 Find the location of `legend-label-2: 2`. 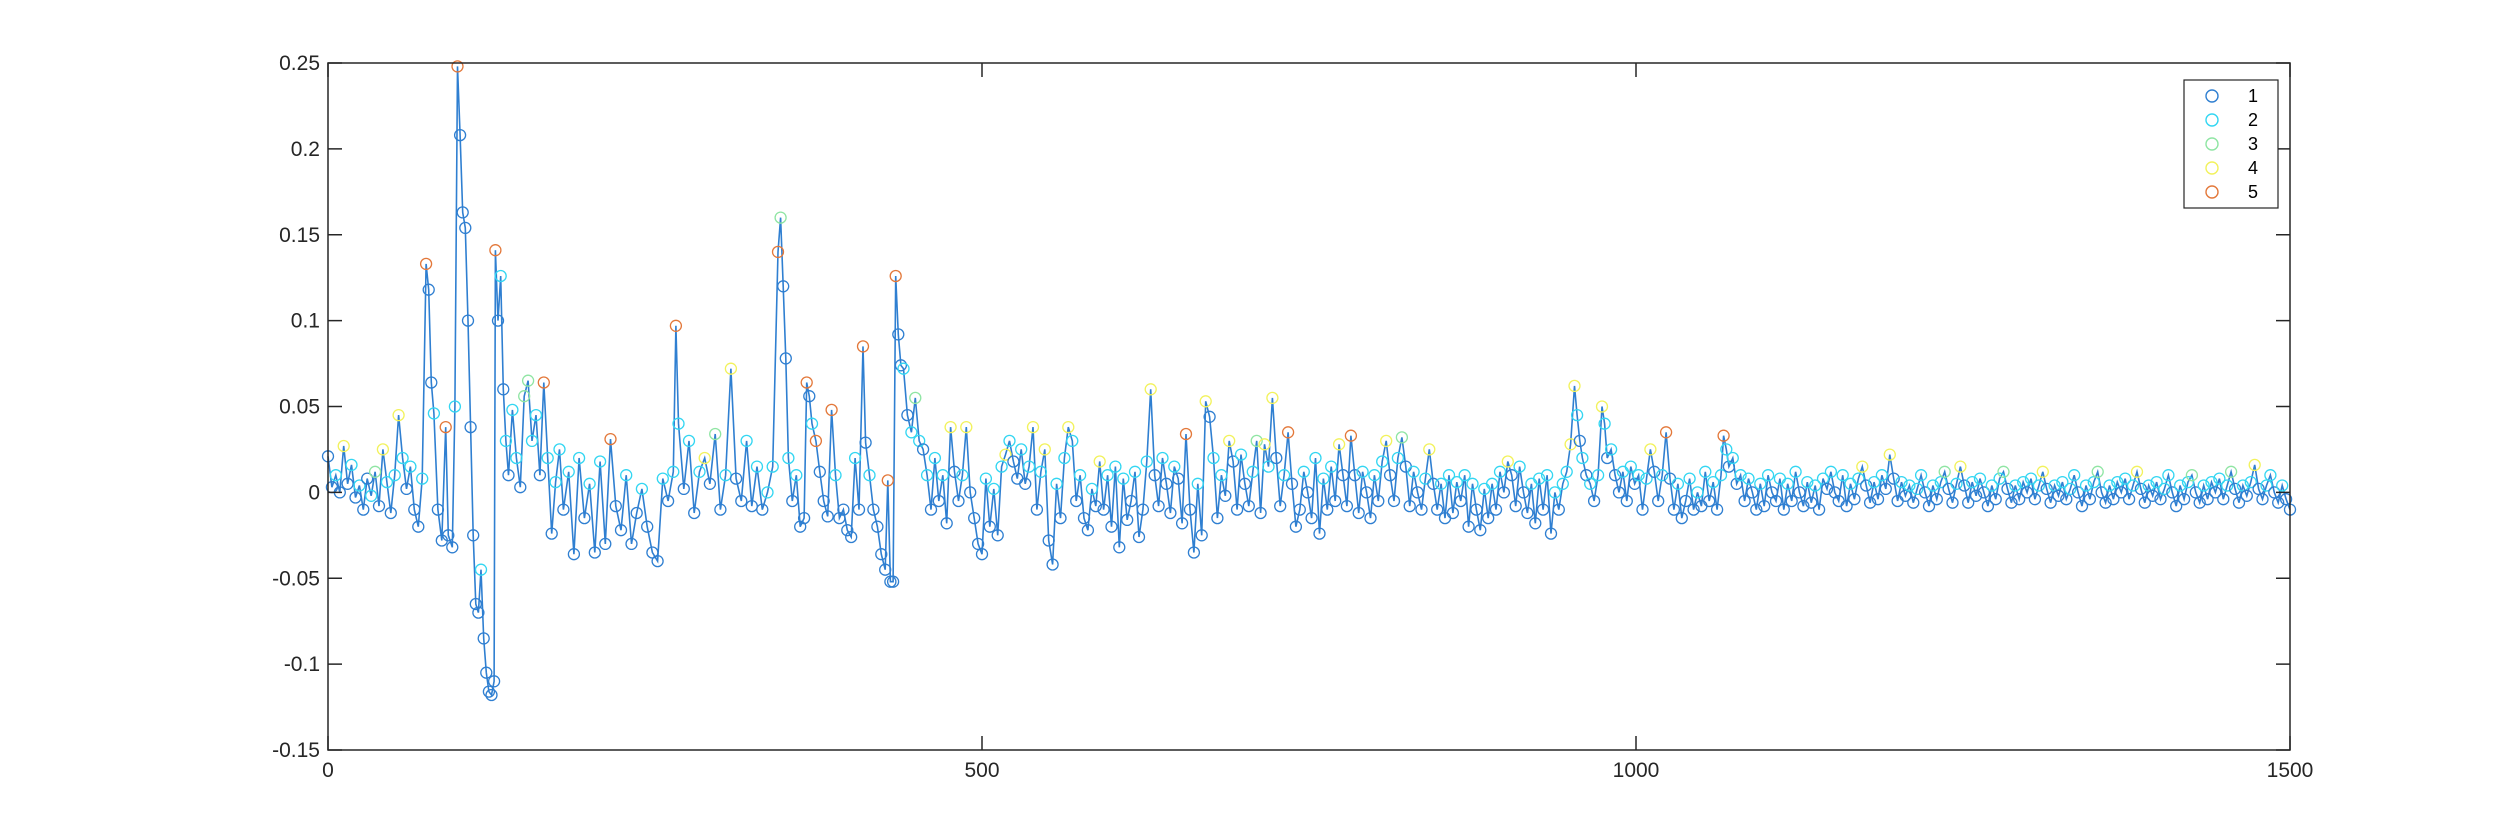

legend-label-2: 2 is located at coordinates (2253, 120).